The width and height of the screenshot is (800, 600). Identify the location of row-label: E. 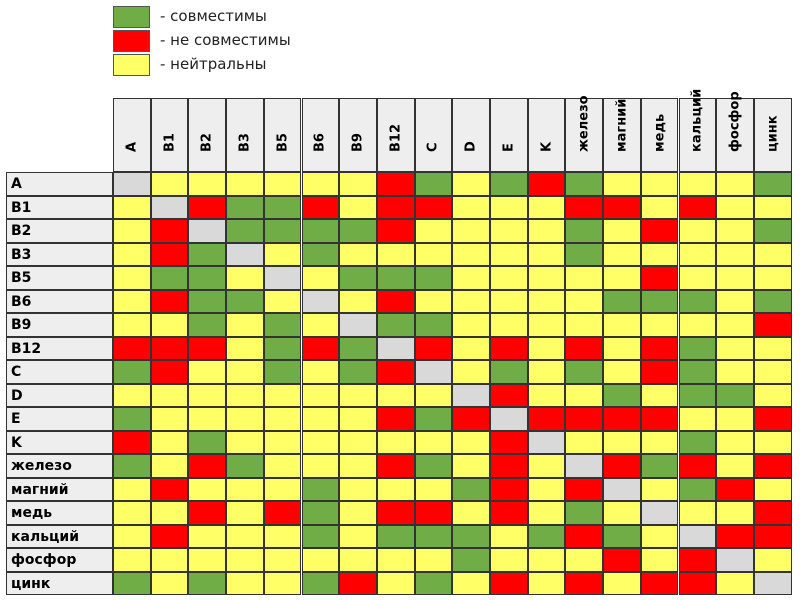
(59, 419).